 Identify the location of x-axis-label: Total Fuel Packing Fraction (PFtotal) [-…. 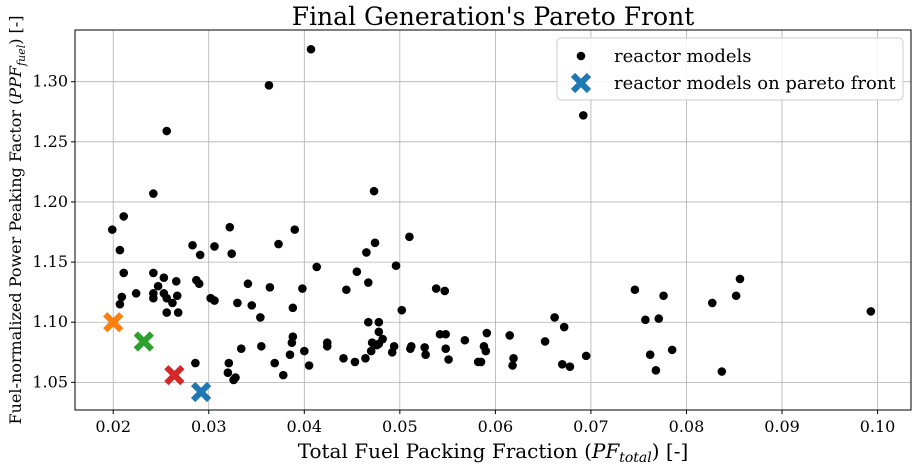
(493, 452).